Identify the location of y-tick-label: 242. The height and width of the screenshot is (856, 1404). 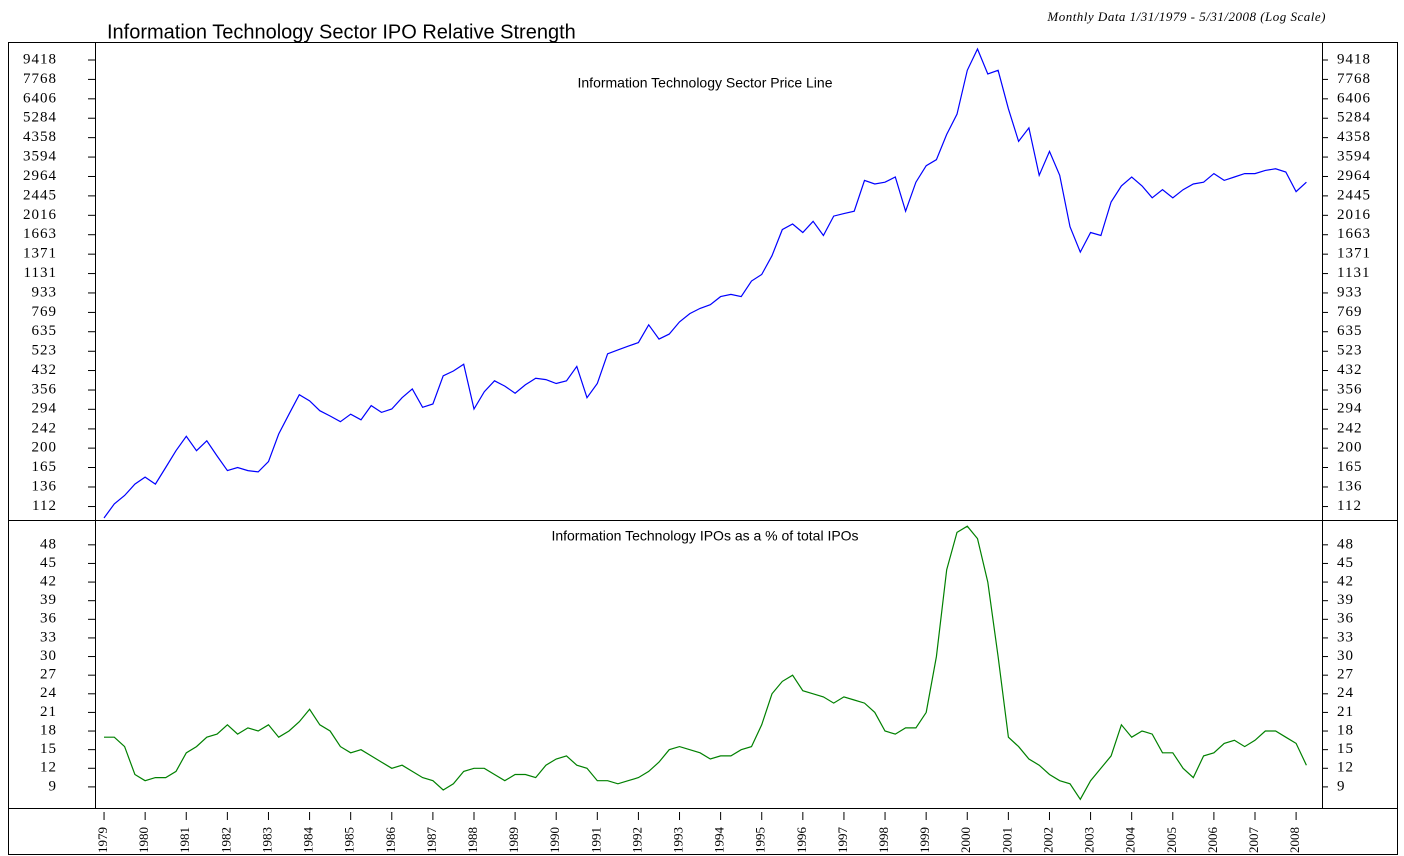
(1350, 428).